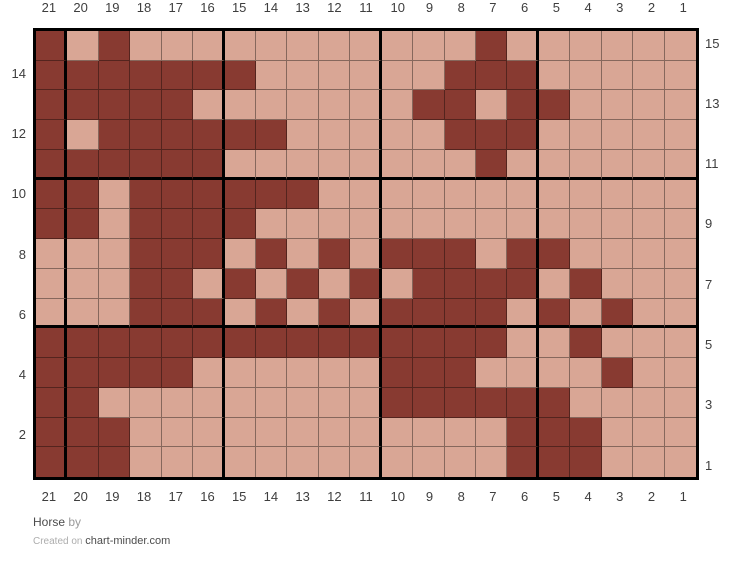 This screenshot has height=573, width=731. Describe the element at coordinates (709, 224) in the screenshot. I see `row-label: 9` at that location.